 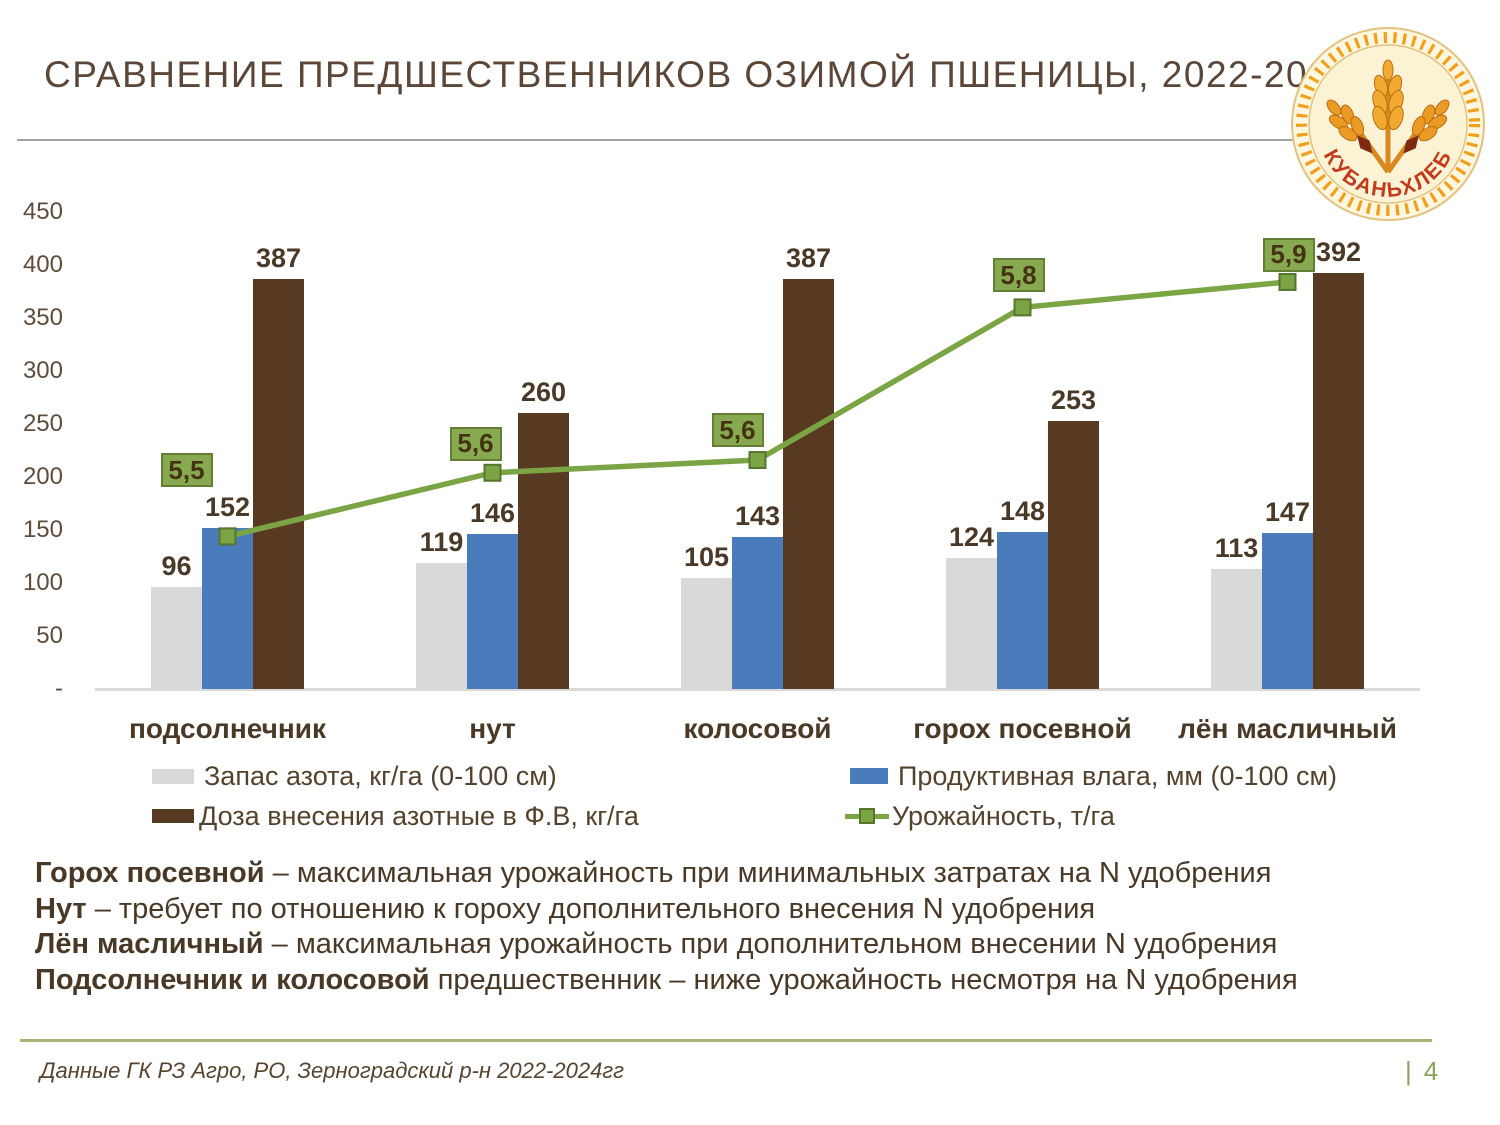 What do you see at coordinates (706, 556) in the screenshot?
I see `bar-value-label: 105` at bounding box center [706, 556].